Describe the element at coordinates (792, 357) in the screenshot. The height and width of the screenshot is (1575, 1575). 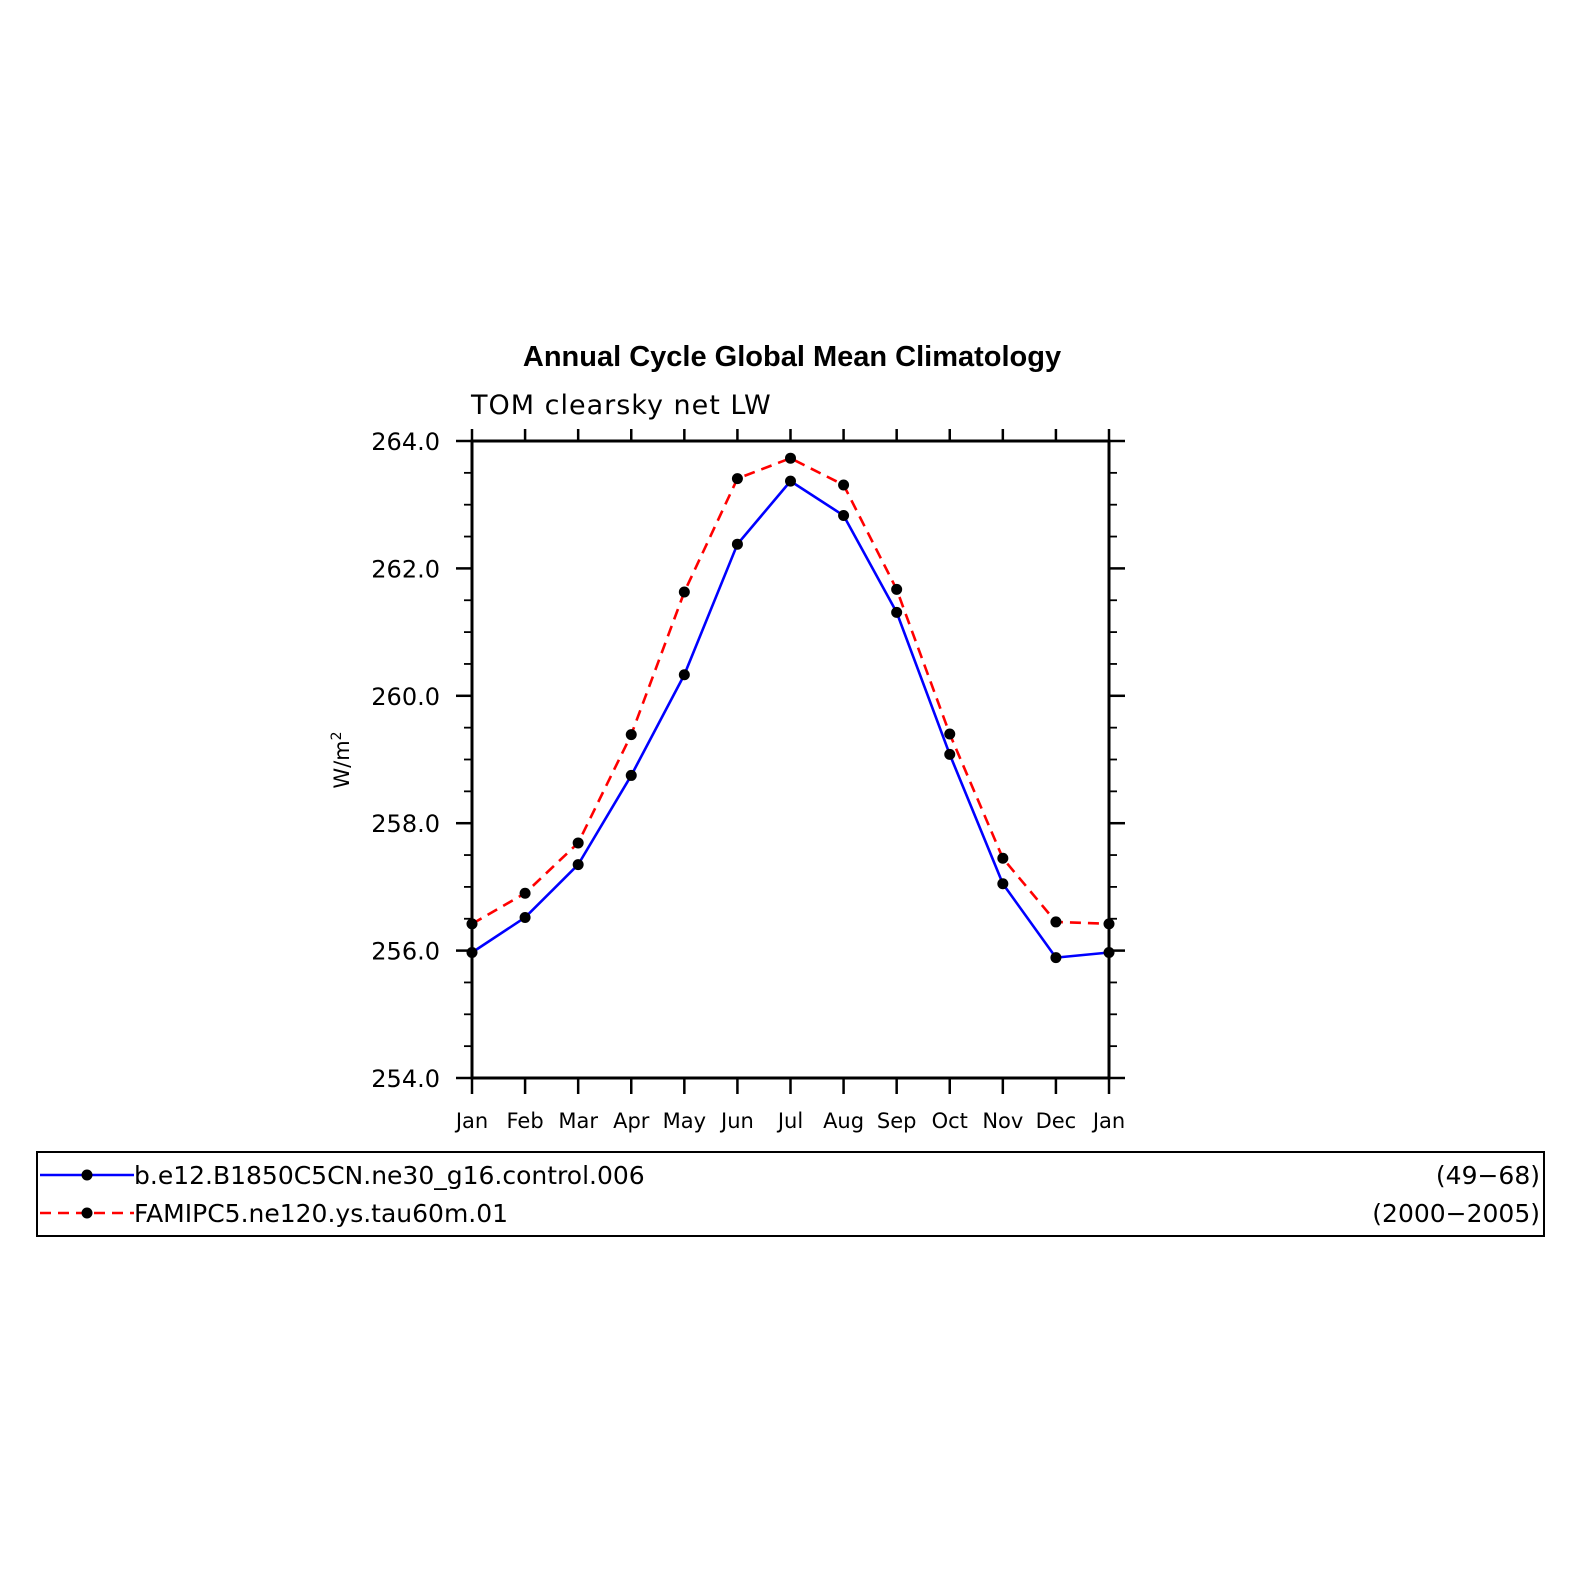
I see `chart-title: Annual Cycle Global Mean Climatology` at that location.